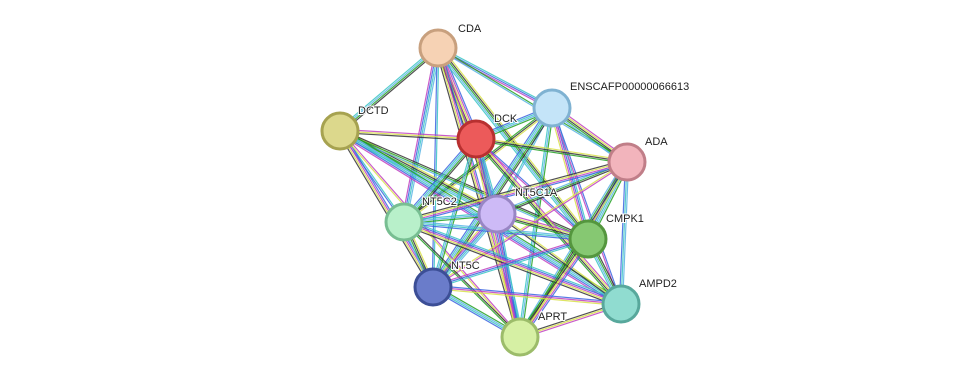 This screenshot has height=383, width=975. Describe the element at coordinates (625, 219) in the screenshot. I see `node-label: CMPK1` at that location.